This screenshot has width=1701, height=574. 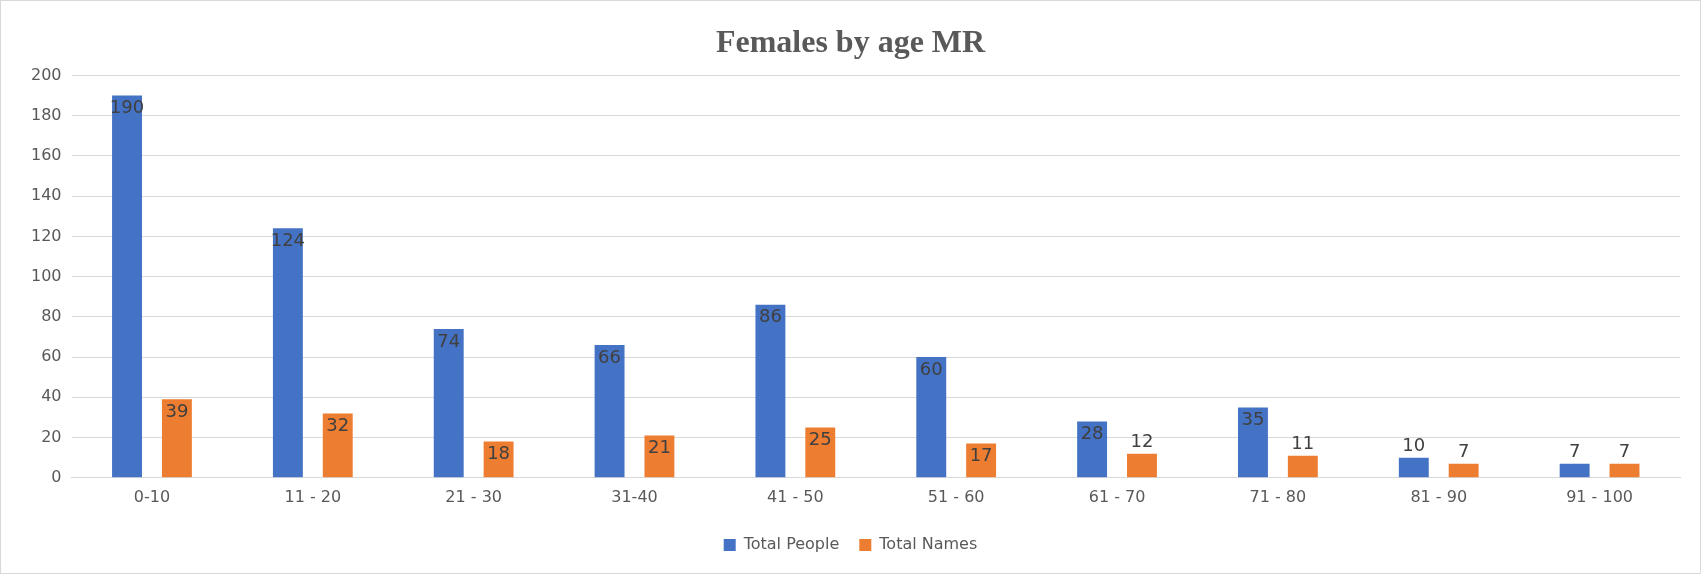 I want to click on data-label: 18, so click(x=499, y=453).